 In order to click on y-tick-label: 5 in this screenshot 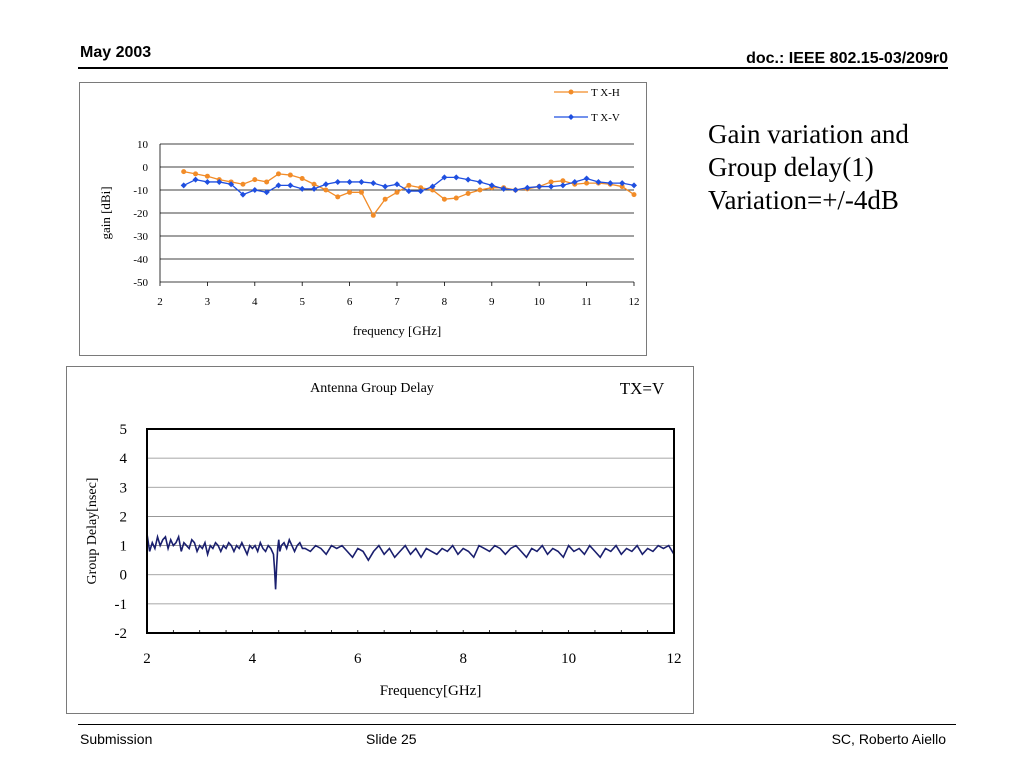, I will do `click(124, 430)`.